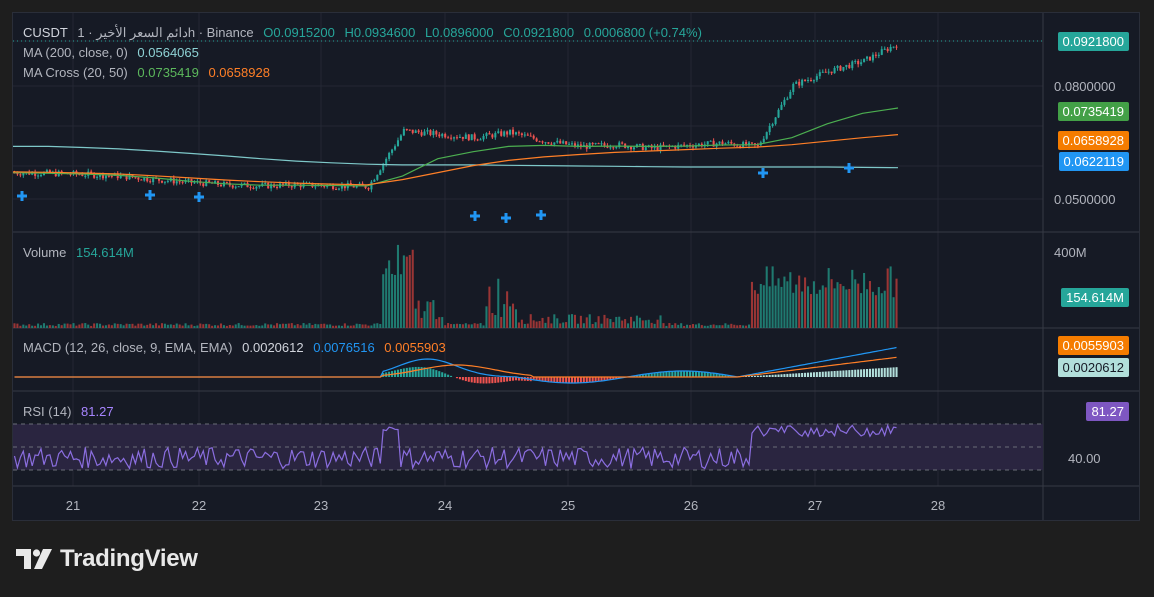 The image size is (1154, 597). Describe the element at coordinates (114, 53) in the screenshot. I see `ma200-legend: MA (200, close, 0) 0.0564065` at that location.